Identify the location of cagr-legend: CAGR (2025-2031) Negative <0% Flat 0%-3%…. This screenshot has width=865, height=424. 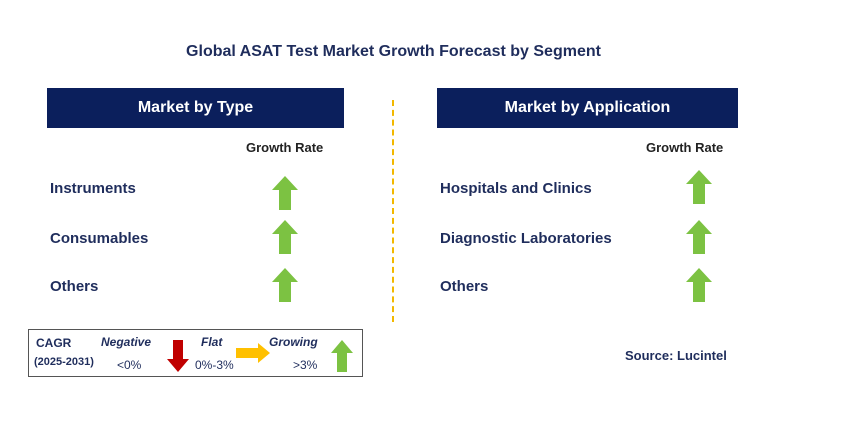
(195, 353).